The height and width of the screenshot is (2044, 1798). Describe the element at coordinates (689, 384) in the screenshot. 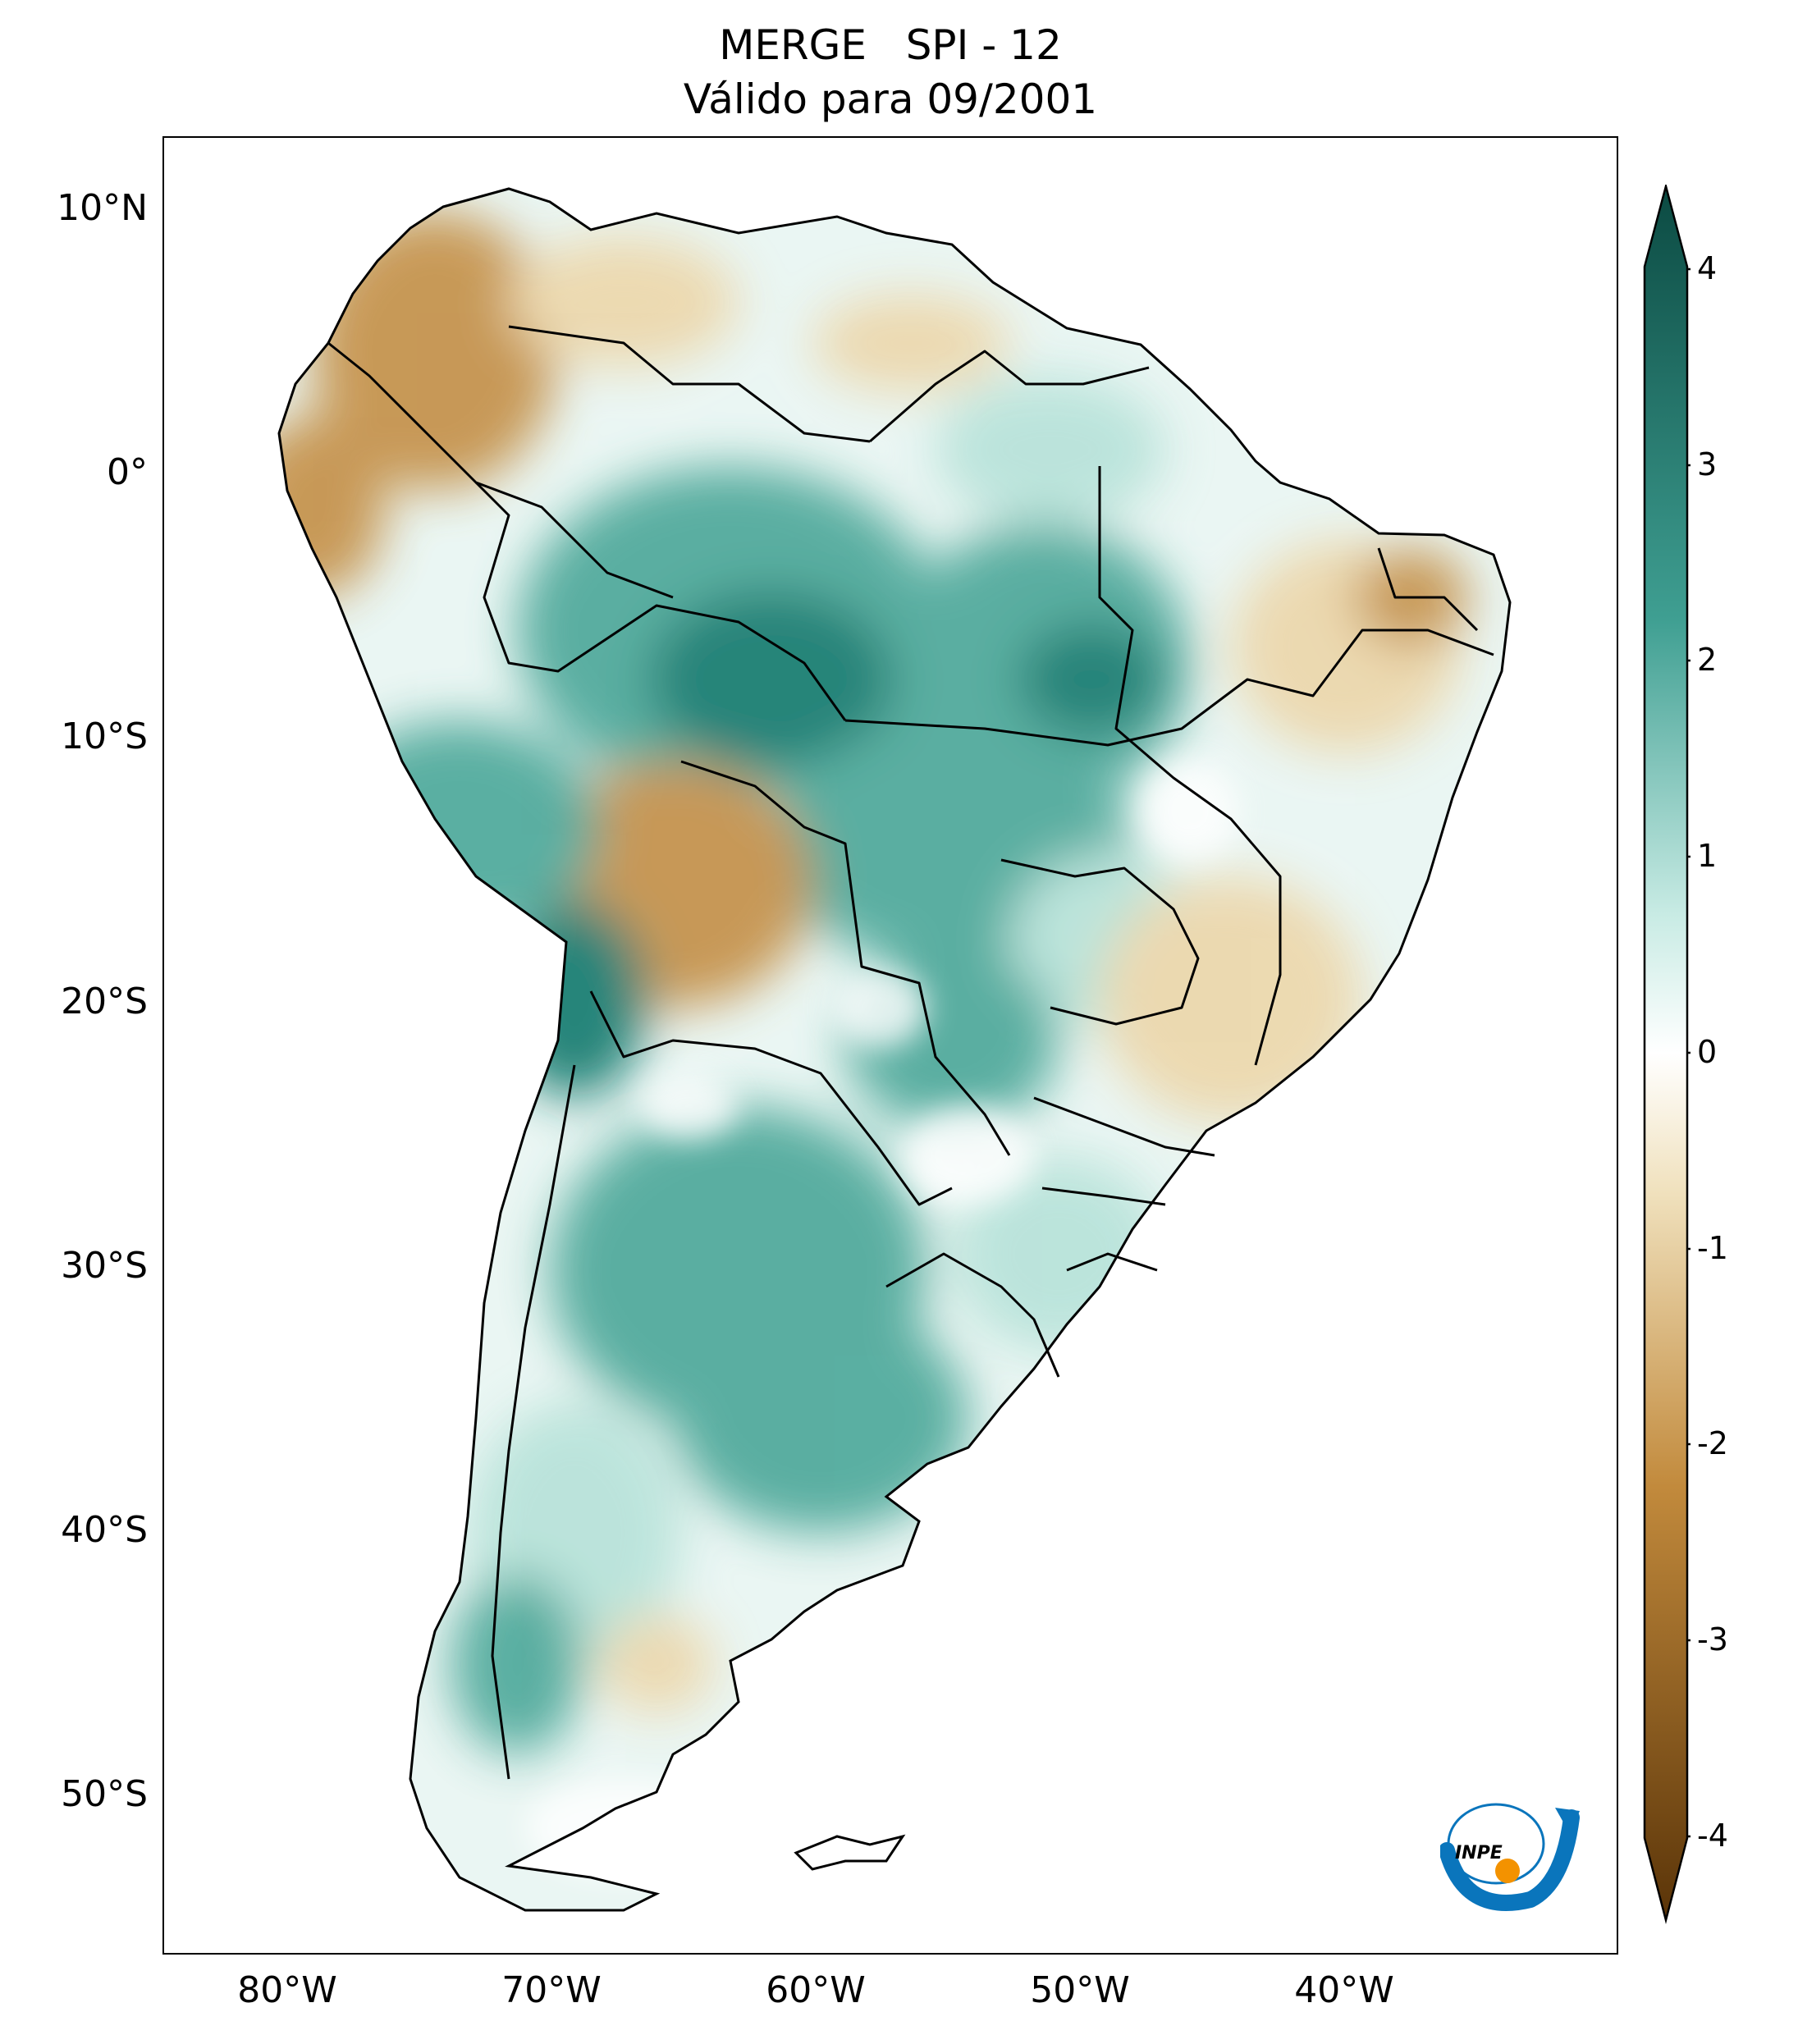

I see `boundary-venezuela-brazil` at that location.